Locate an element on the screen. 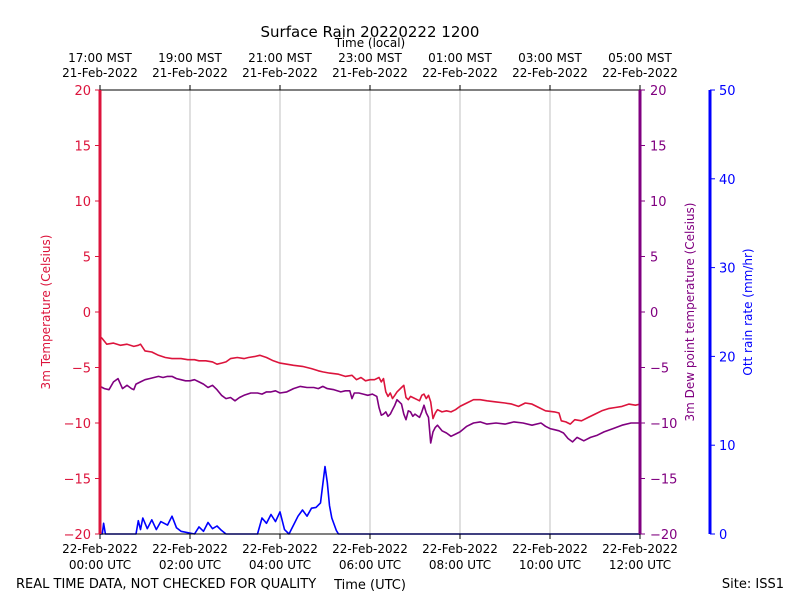 The width and height of the screenshot is (800, 600). right-tick-label: 5 is located at coordinates (654, 258).